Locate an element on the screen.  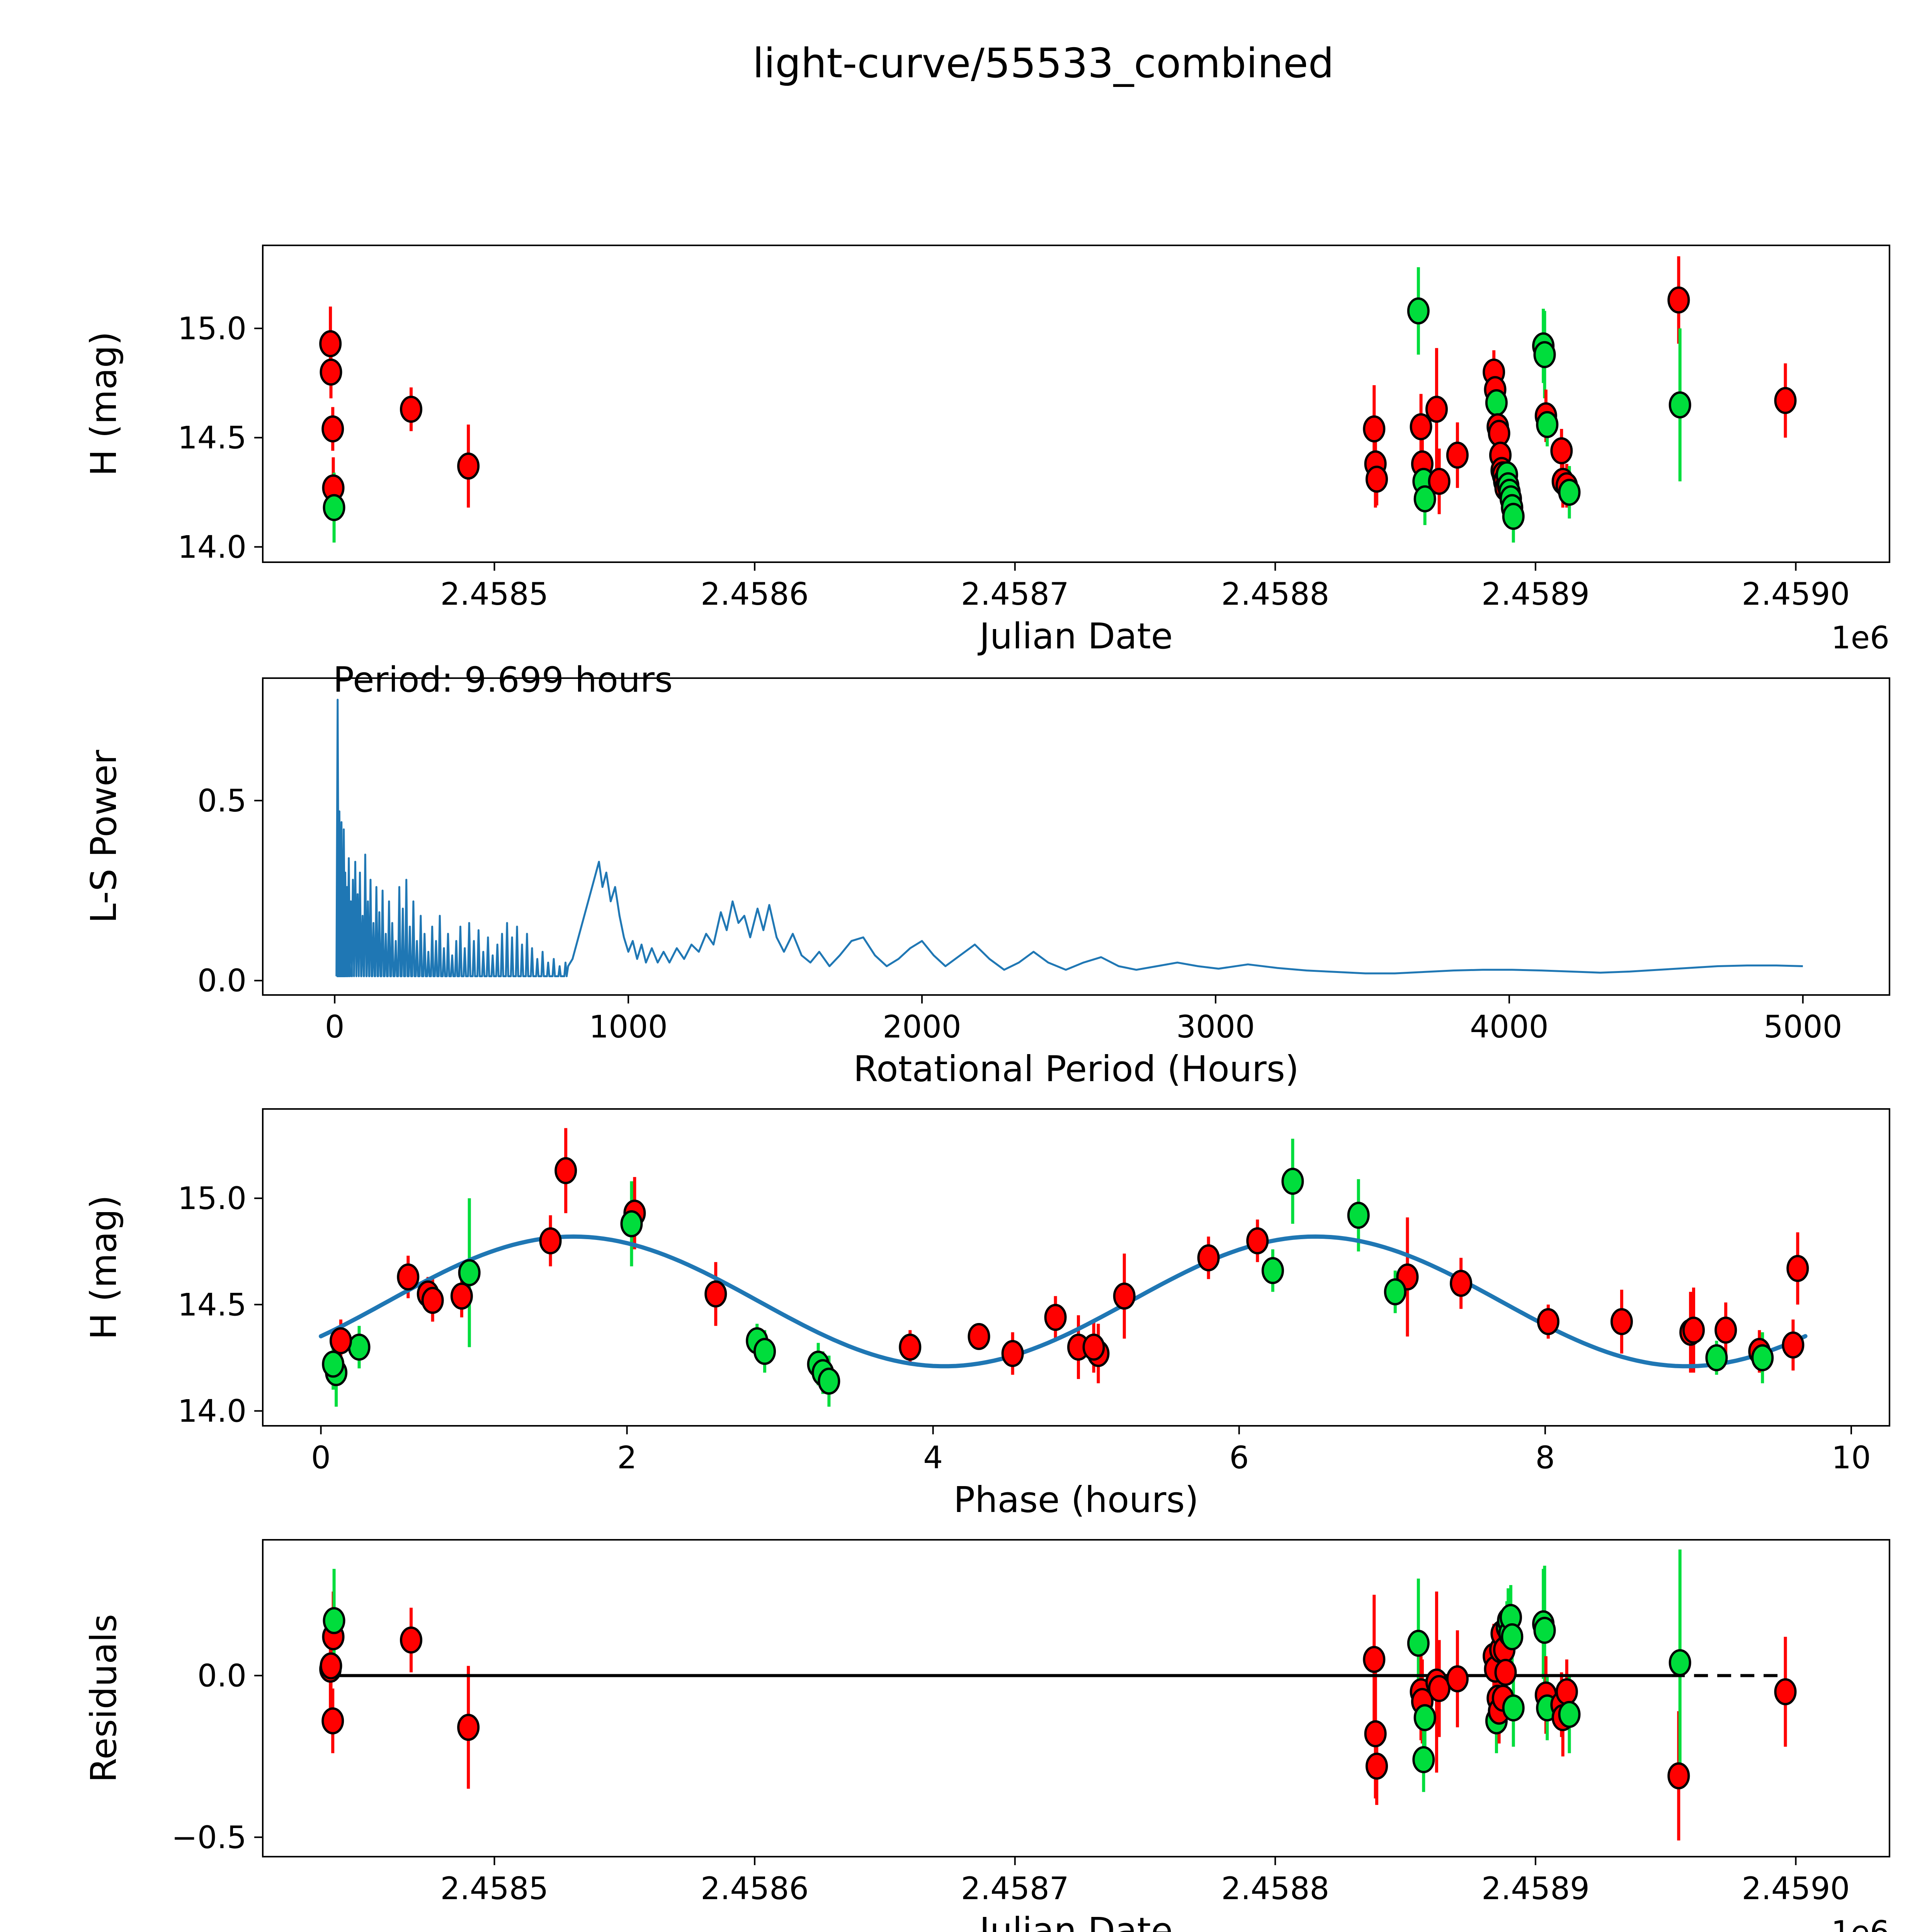
panel1-xlabel: Julian Date is located at coordinates (1076, 636).